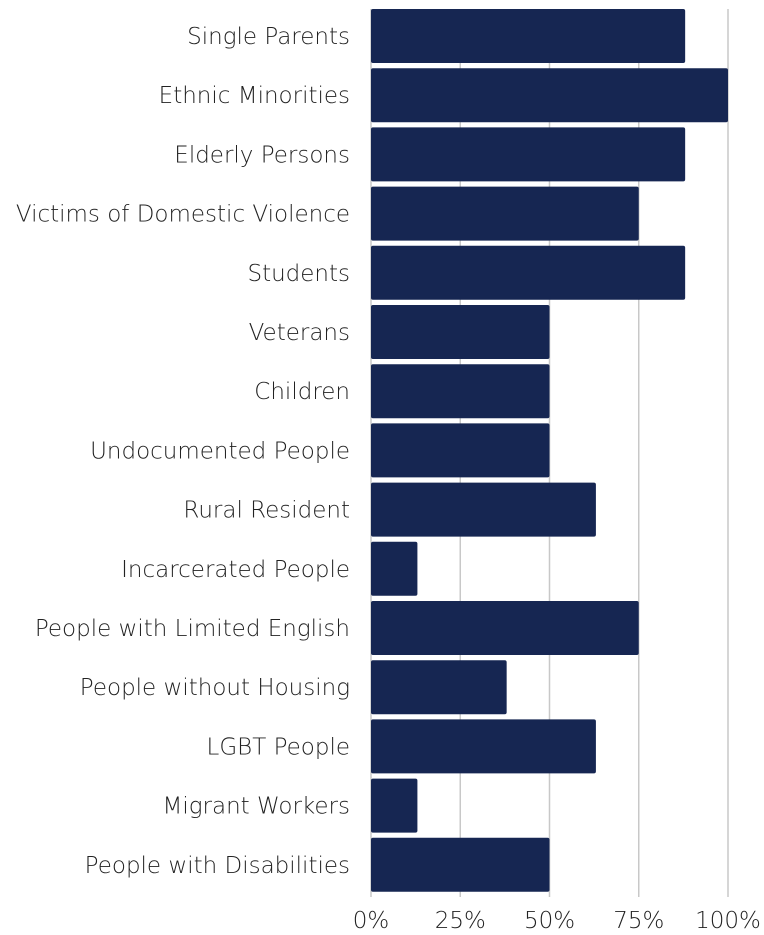  I want to click on category-label: Ethnic Minorities, so click(254, 96).